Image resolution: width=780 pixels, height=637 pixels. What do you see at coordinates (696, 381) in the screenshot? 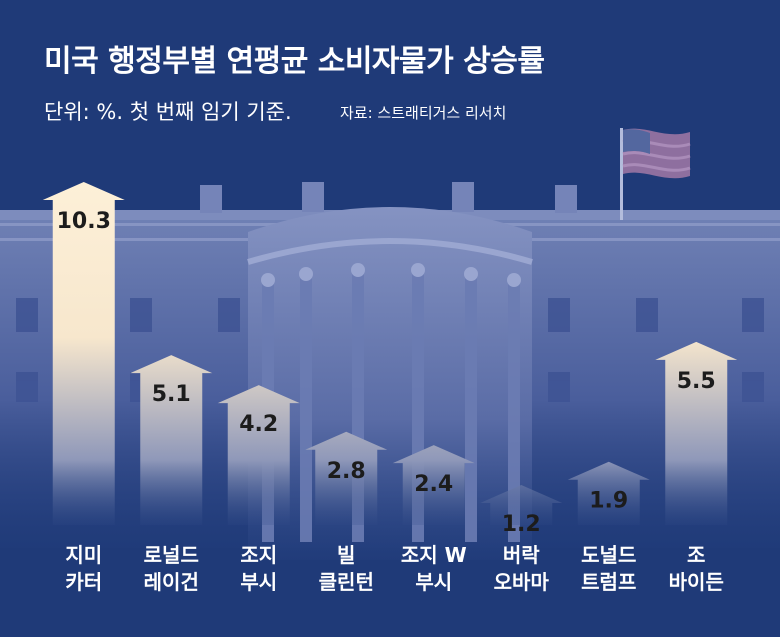
I see `value-label: 5.5` at bounding box center [696, 381].